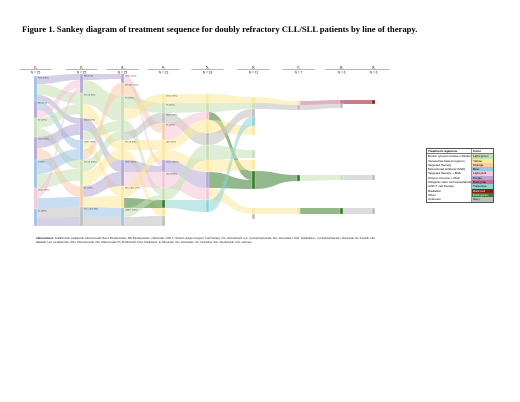 The image size is (520, 402). I want to click on node-label: Other (100%), so click(172, 162).